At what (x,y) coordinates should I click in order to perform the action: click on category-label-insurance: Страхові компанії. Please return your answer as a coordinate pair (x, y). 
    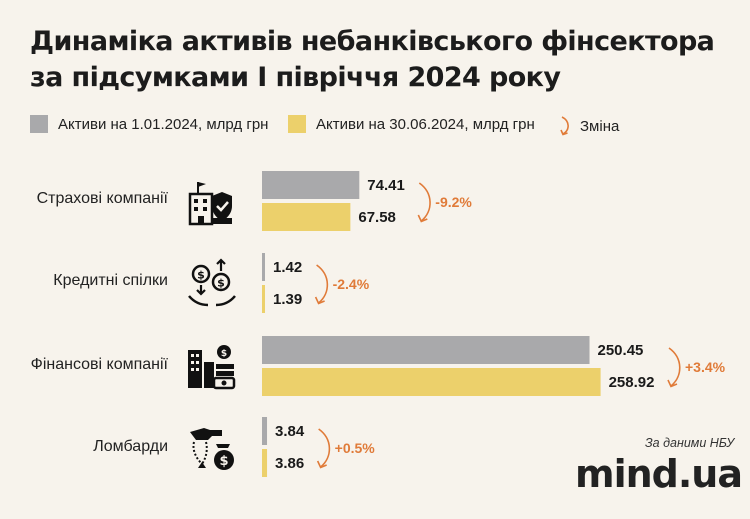
    Looking at the image, I should click on (102, 198).